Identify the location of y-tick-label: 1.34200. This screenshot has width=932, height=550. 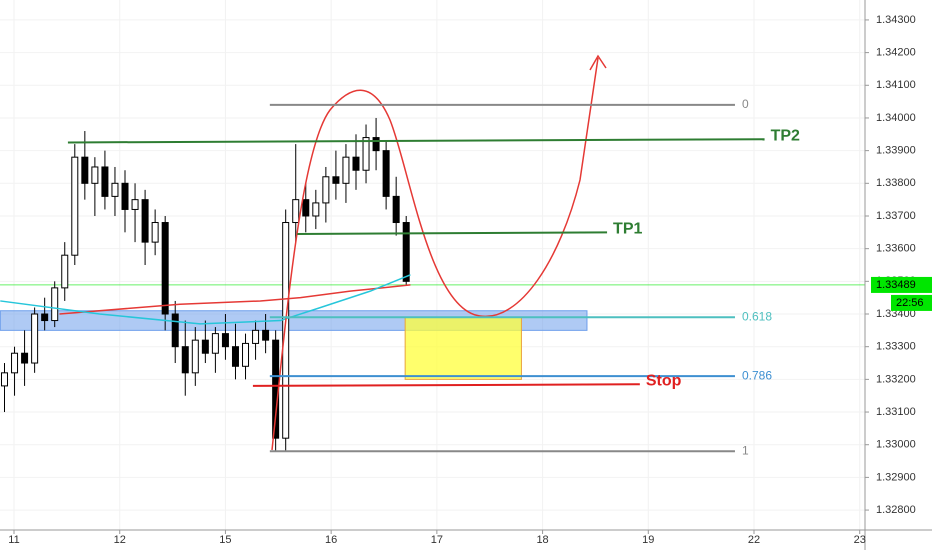
(896, 53).